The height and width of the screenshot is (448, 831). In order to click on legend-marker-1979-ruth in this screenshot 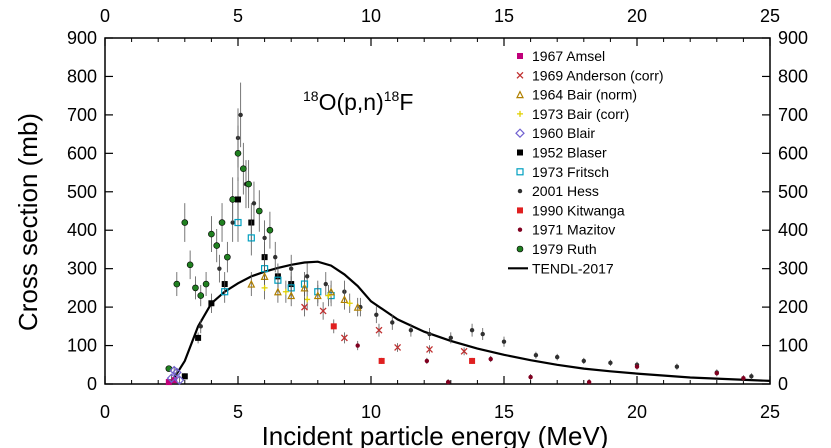, I will do `click(520, 249)`.